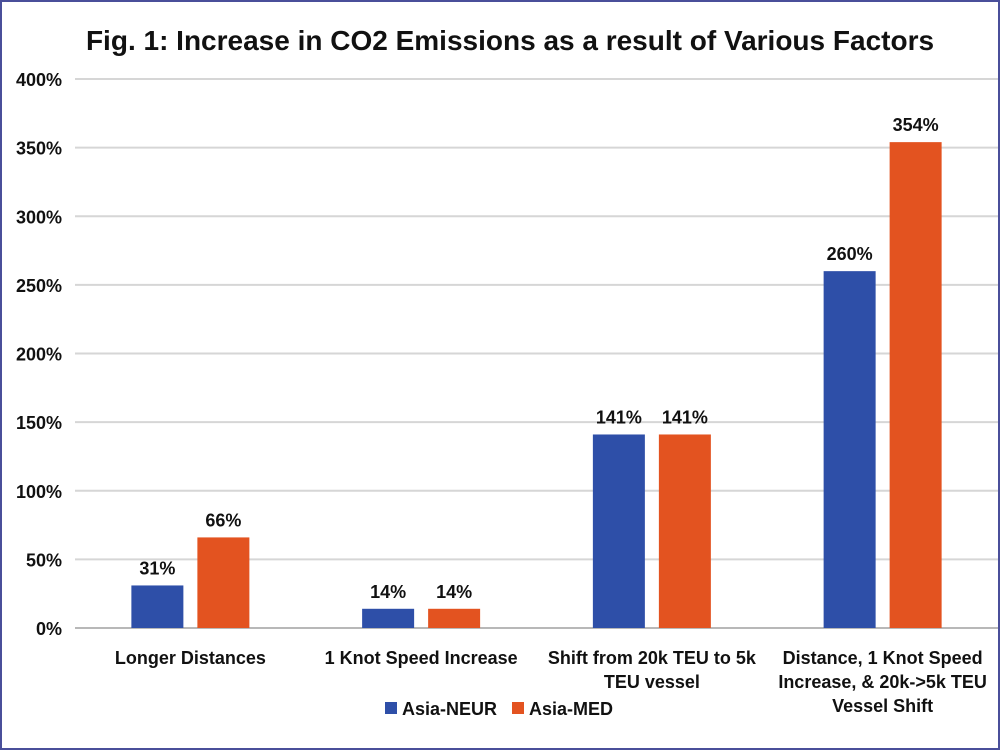  What do you see at coordinates (882, 682) in the screenshot?
I see `category-label: Increase, & 20k->5k TEU` at bounding box center [882, 682].